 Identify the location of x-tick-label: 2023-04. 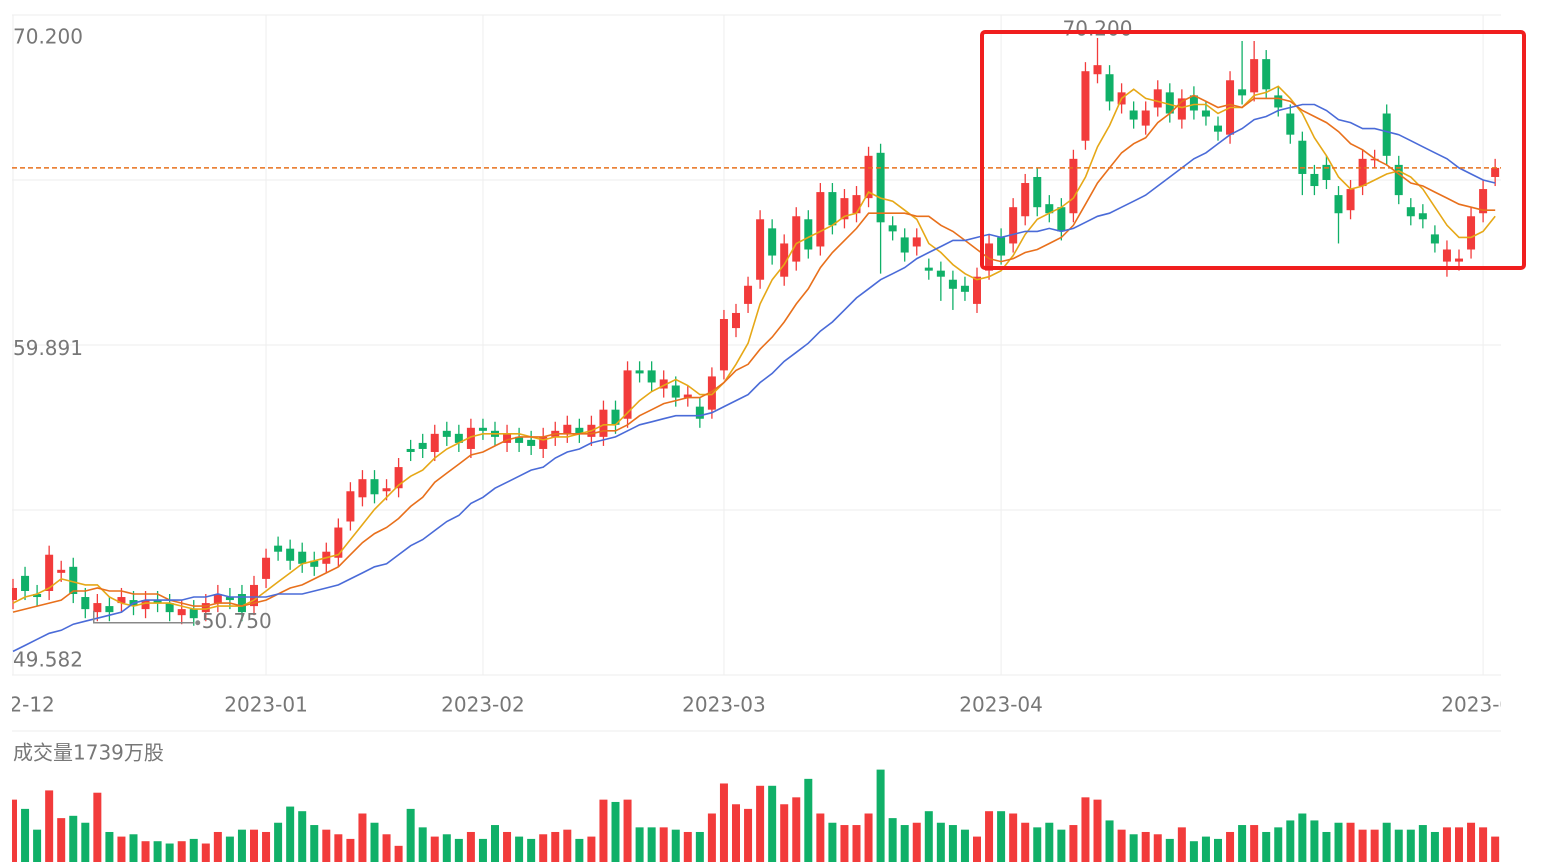
(1001, 705).